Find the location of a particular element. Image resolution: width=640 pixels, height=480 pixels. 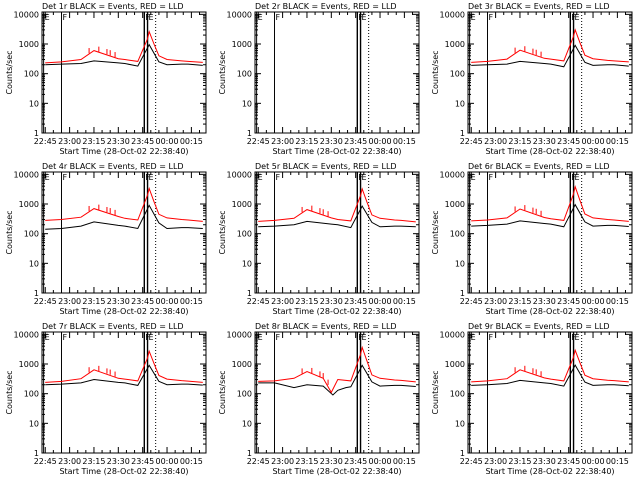

chart-title: Det 6r BLACK = Events, RED = LLD is located at coordinates (539, 166).